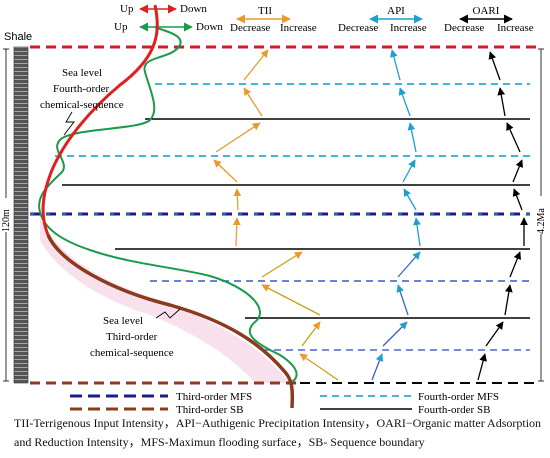  I want to click on api-increase: Increase, so click(408, 28).